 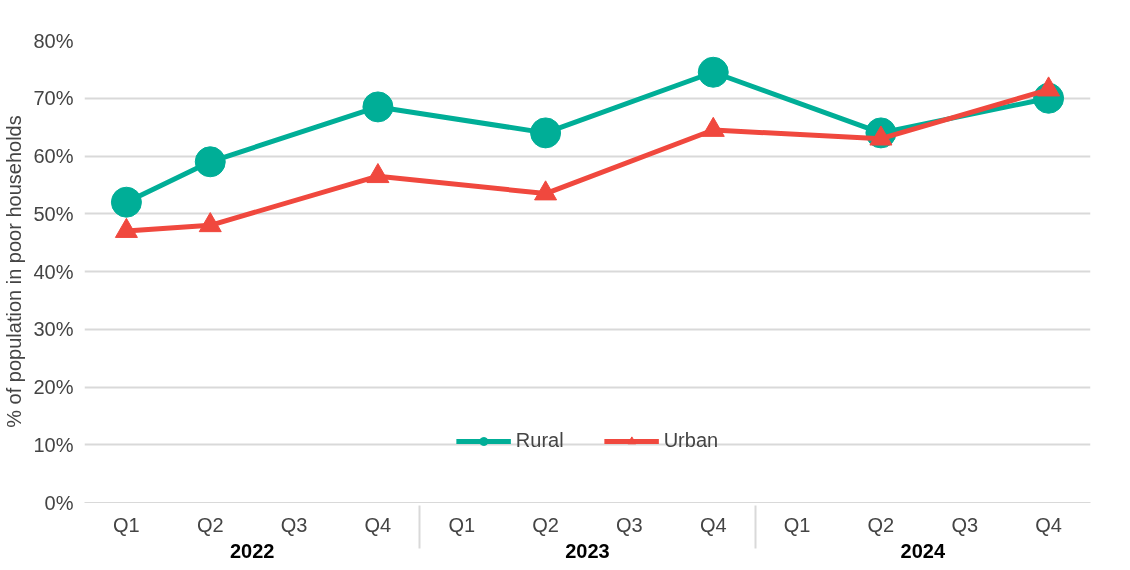 I want to click on legend-label: Rural, so click(x=539, y=440).